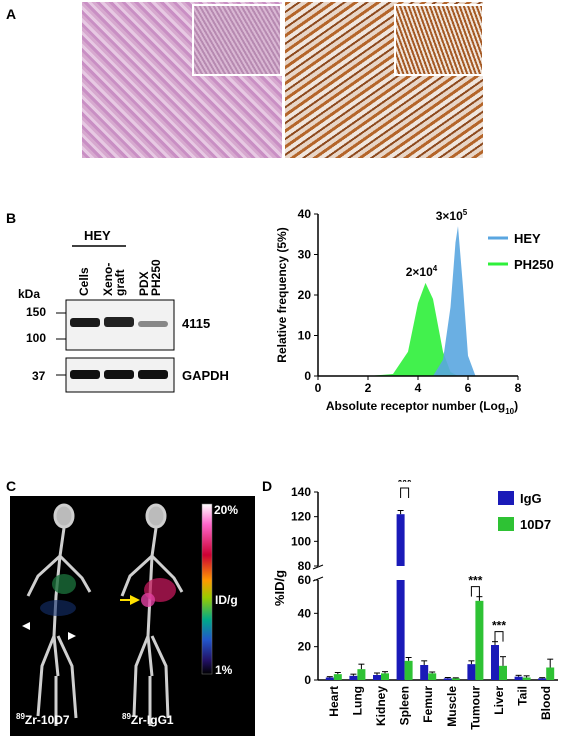  What do you see at coordinates (518, 388) in the screenshot?
I see `x-tick-label: 8` at bounding box center [518, 388].